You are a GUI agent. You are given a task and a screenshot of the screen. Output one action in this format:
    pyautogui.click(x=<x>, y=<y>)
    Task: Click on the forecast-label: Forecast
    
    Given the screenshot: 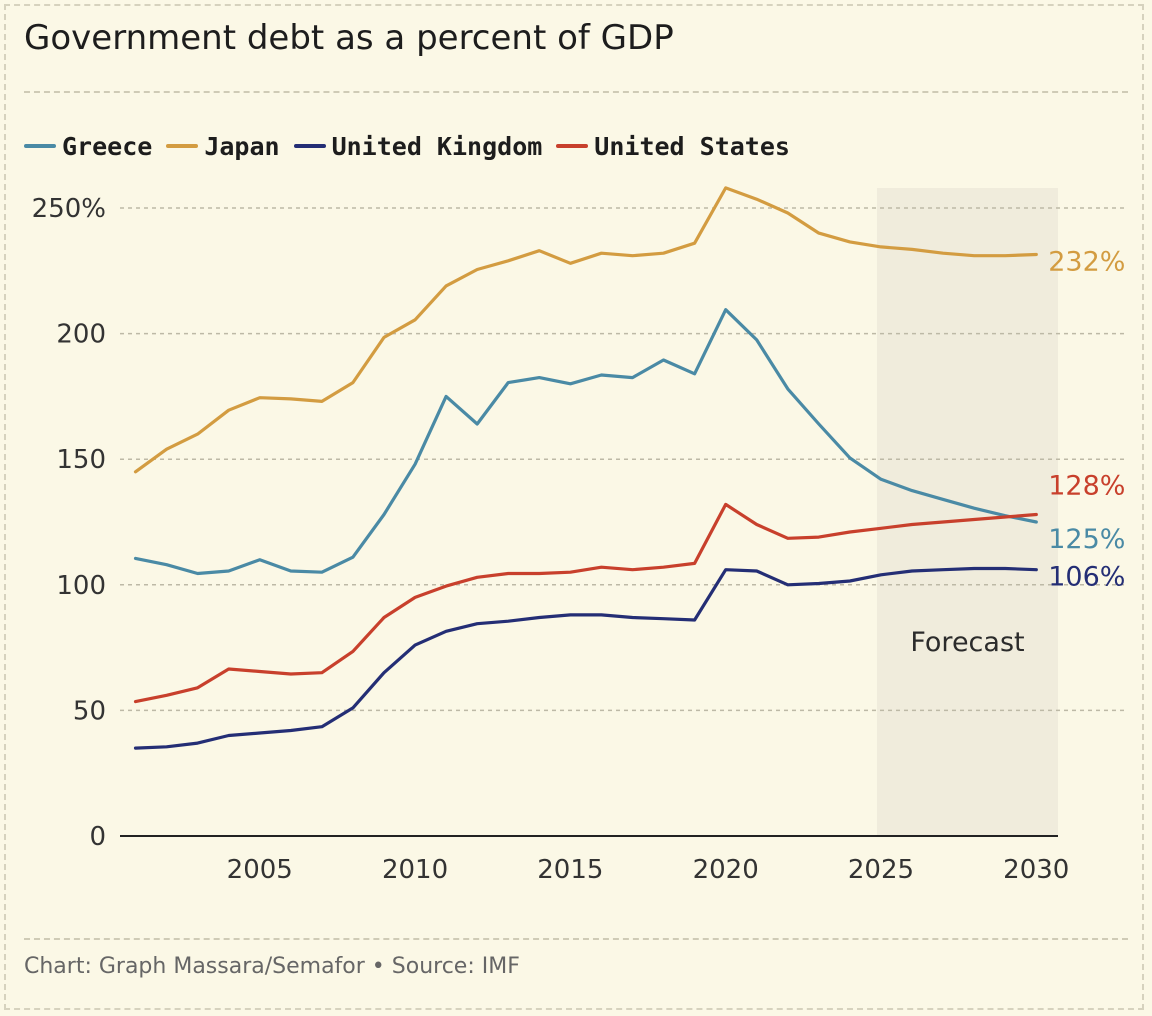 What is the action you would take?
    pyautogui.click(x=967, y=642)
    